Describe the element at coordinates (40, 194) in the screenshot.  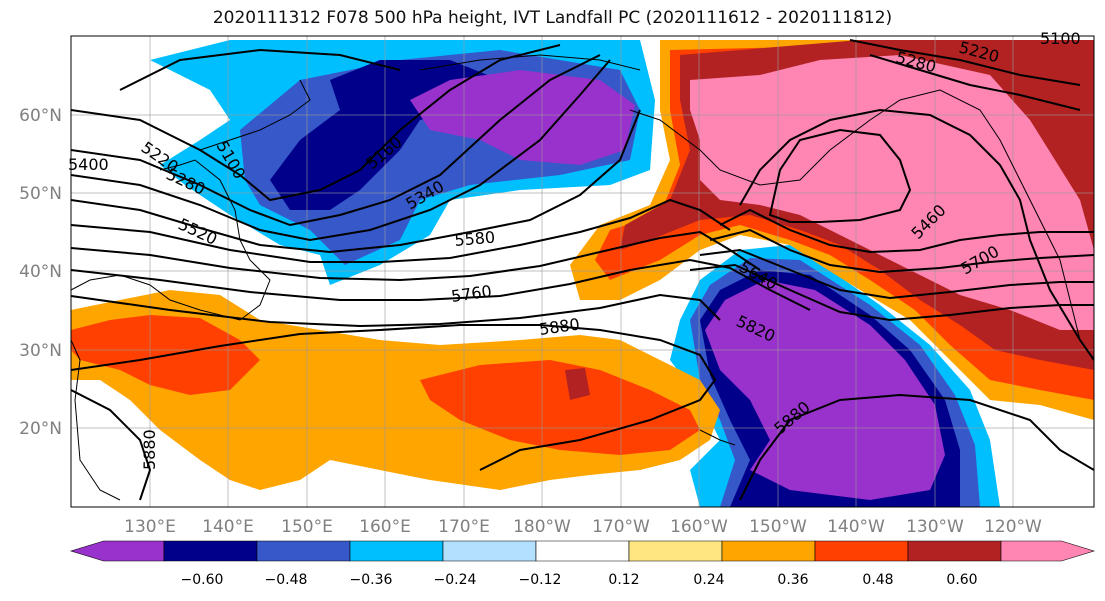
I see `lat-label: 50°N` at that location.